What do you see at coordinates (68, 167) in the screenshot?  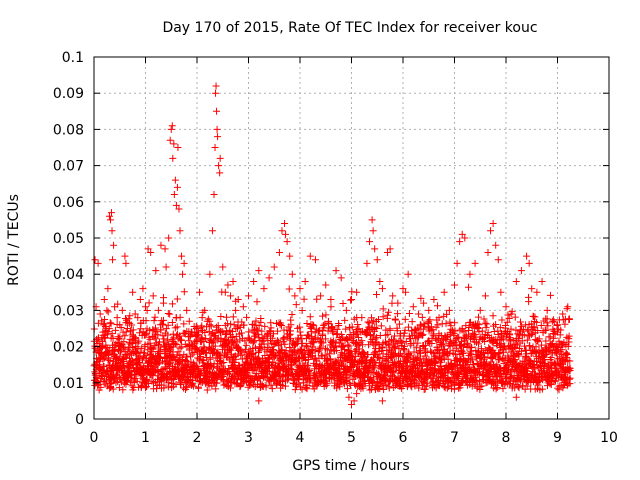 I see `y-tick-label: 0.07` at bounding box center [68, 167].